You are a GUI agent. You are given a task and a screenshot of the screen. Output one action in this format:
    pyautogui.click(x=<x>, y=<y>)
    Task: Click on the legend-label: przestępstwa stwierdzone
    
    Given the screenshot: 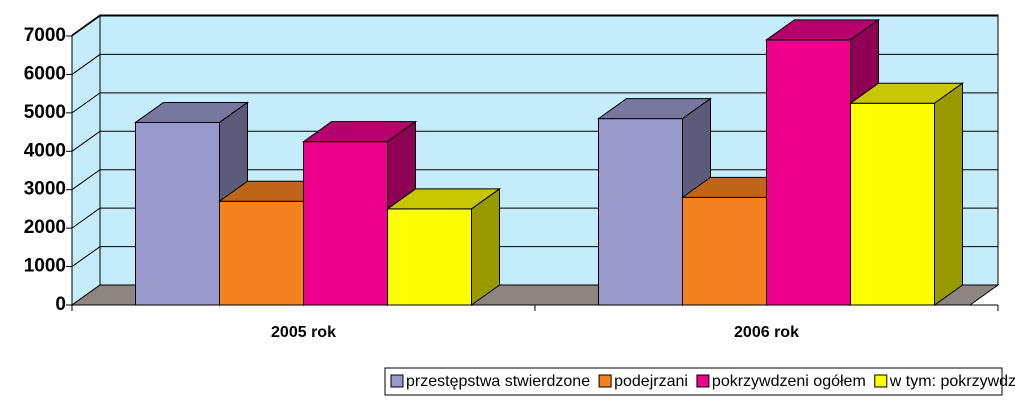 What is the action you would take?
    pyautogui.click(x=498, y=381)
    